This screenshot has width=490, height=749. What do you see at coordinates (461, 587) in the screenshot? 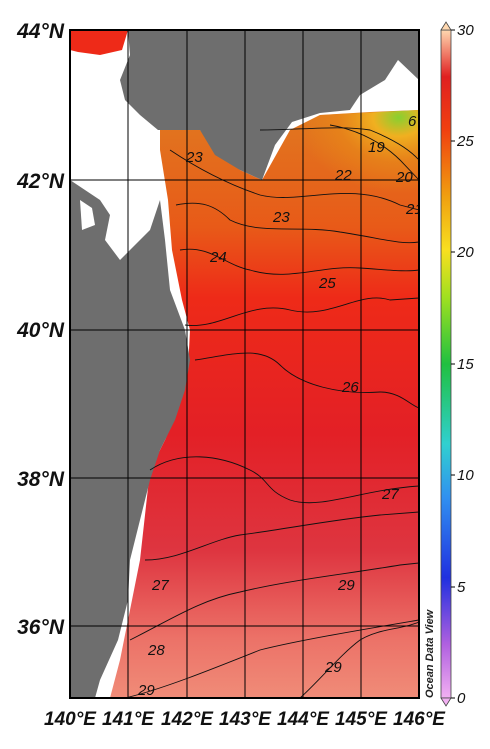
I see `colorbar-label: 5` at bounding box center [461, 587].